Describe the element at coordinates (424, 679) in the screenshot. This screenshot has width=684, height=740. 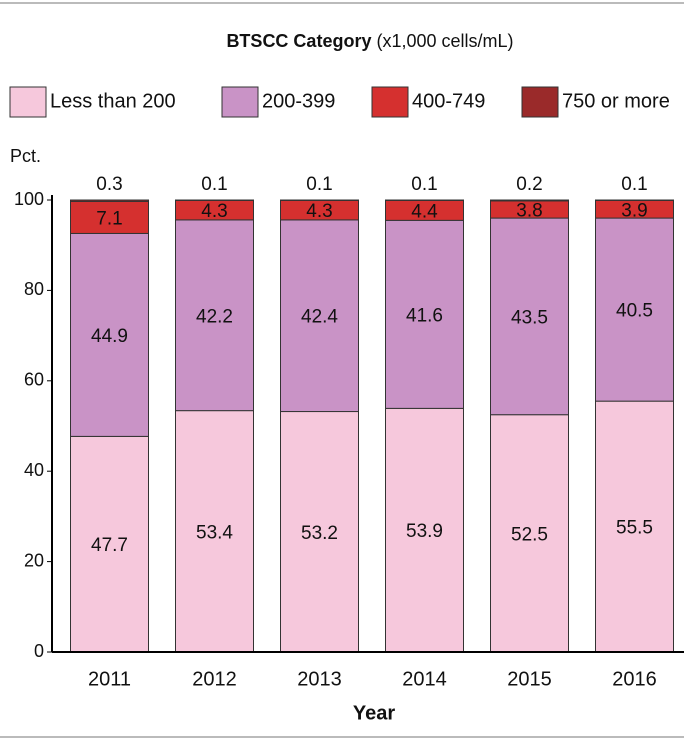
I see `x-tick-label: 2014` at that location.